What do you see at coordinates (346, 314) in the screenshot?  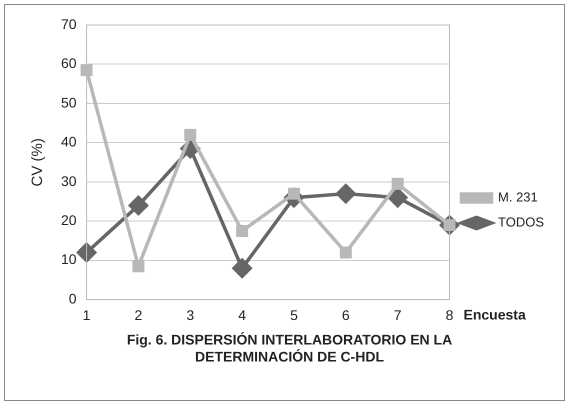 I see `x-tick-label: 6` at bounding box center [346, 314].